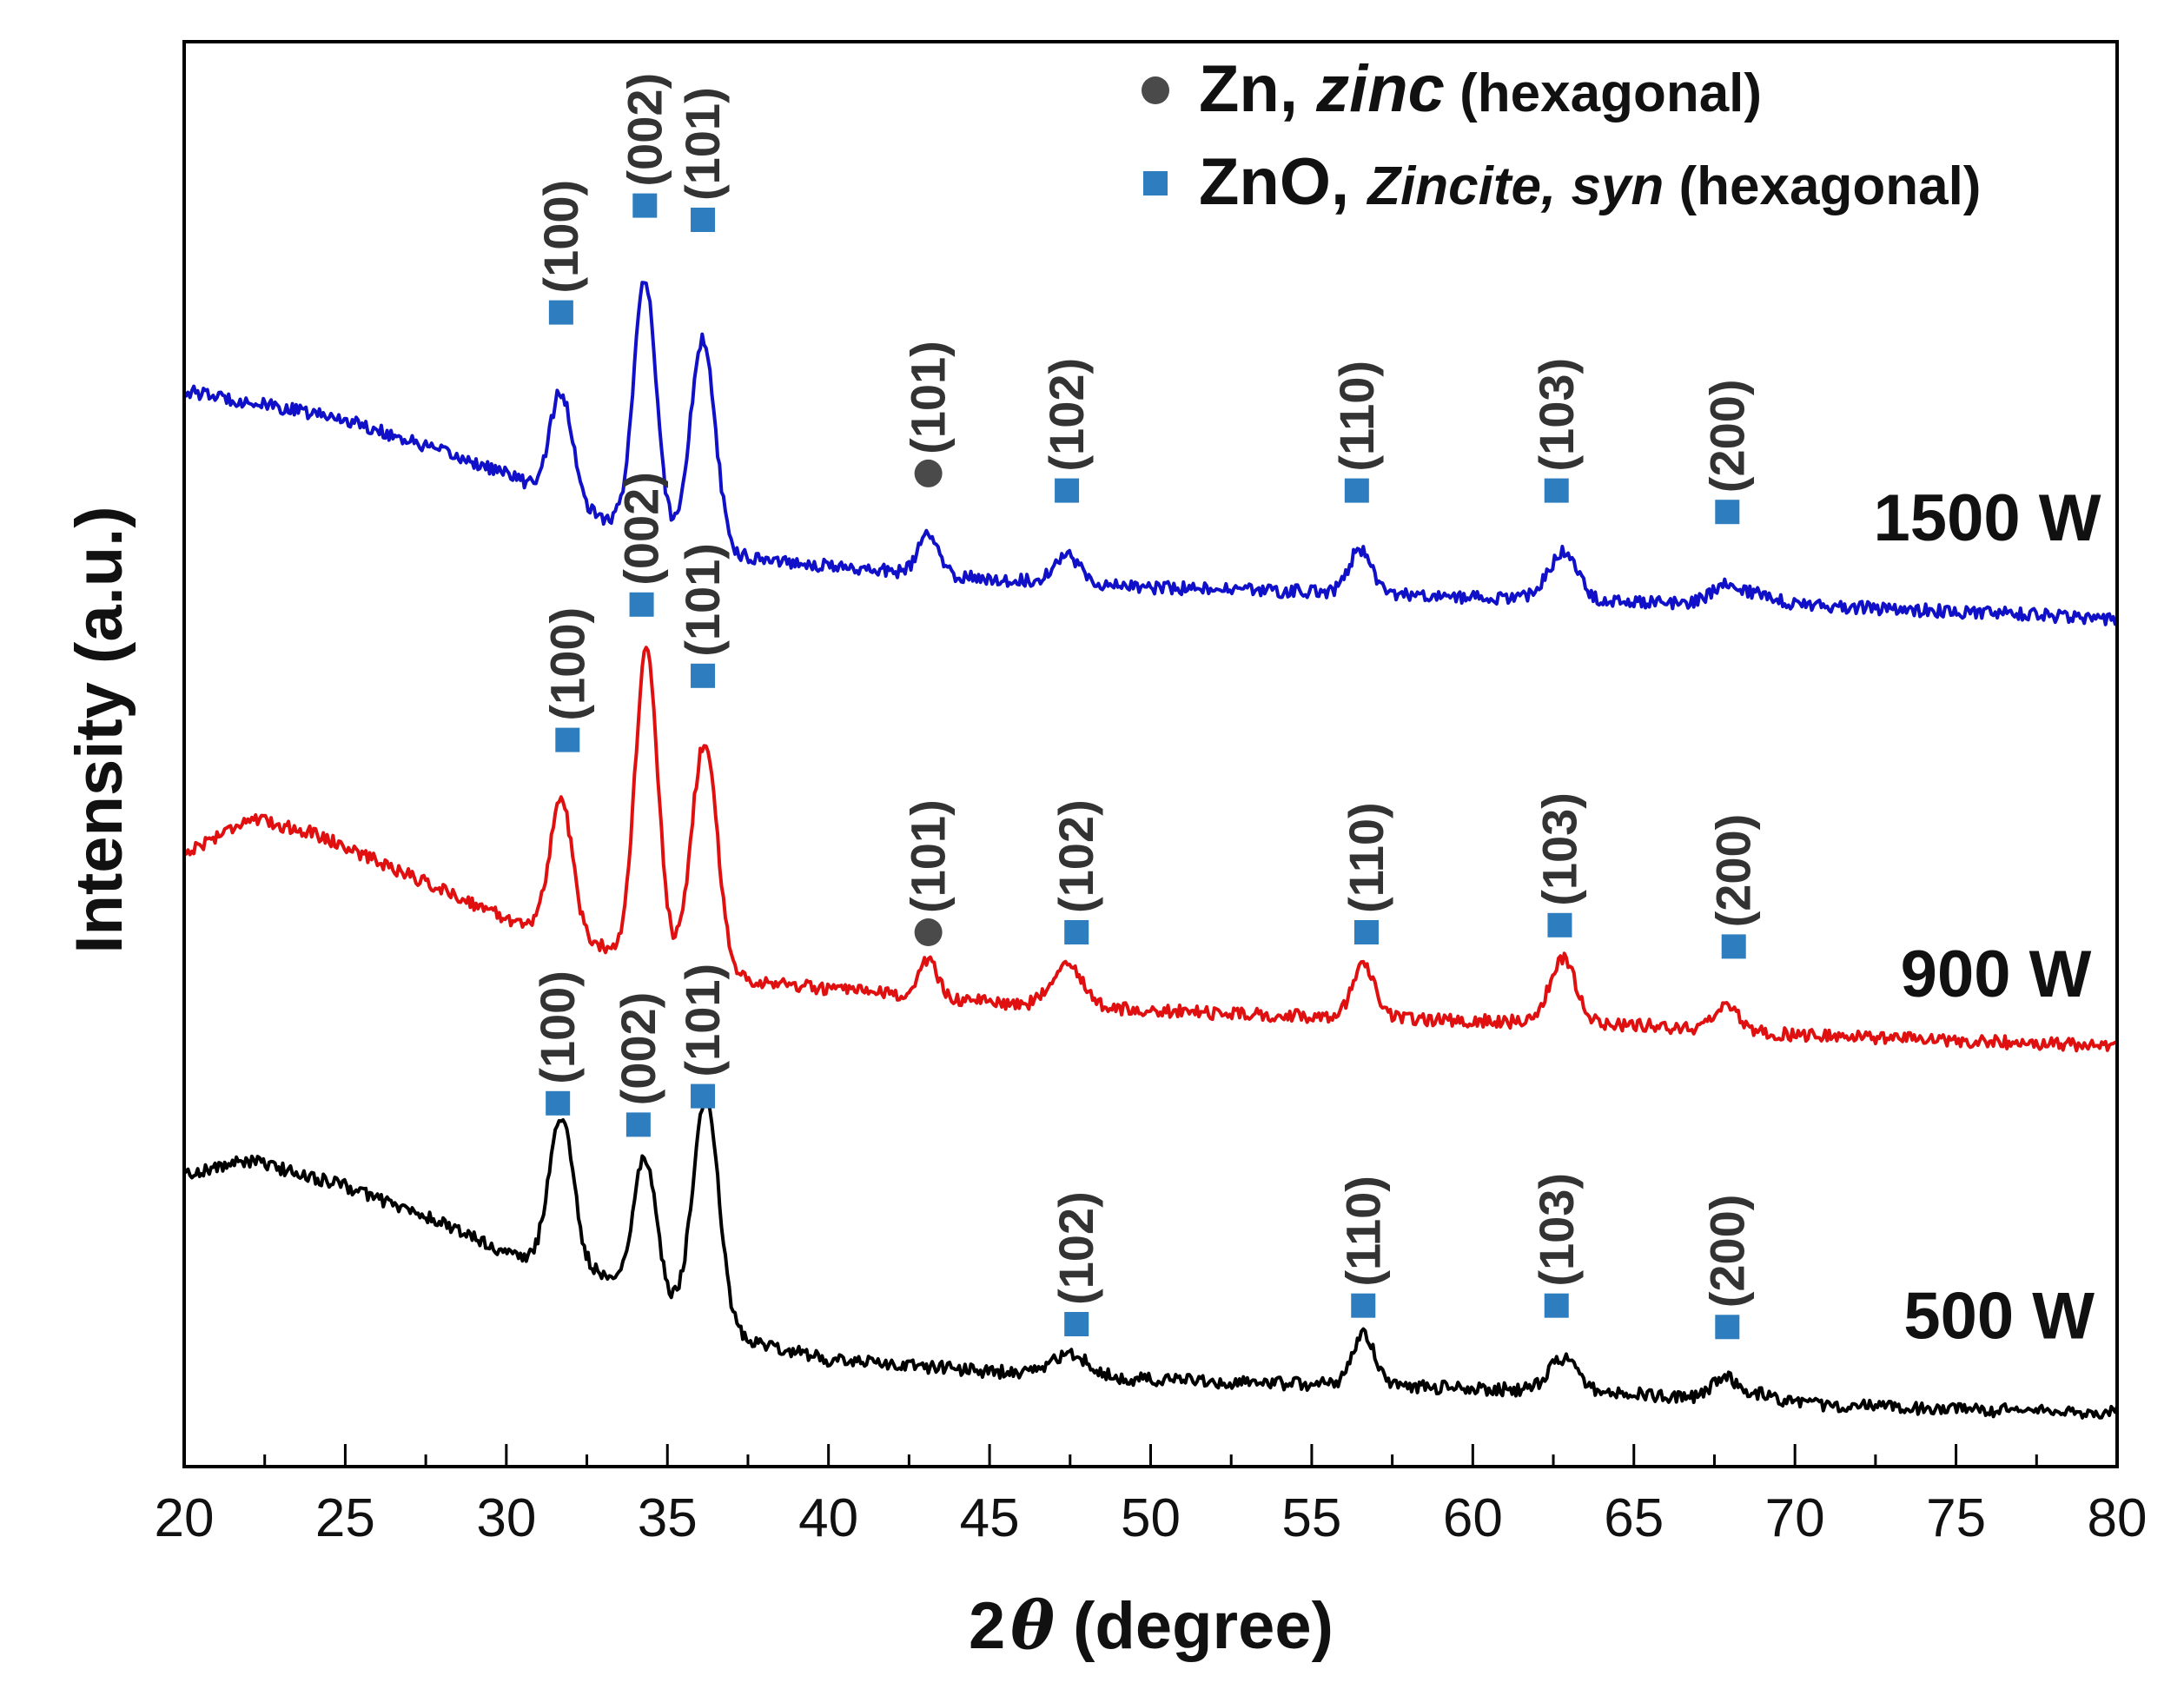 The image size is (2184, 1696). Describe the element at coordinates (185, 1518) in the screenshot. I see `x-tick-label: 20` at that location.